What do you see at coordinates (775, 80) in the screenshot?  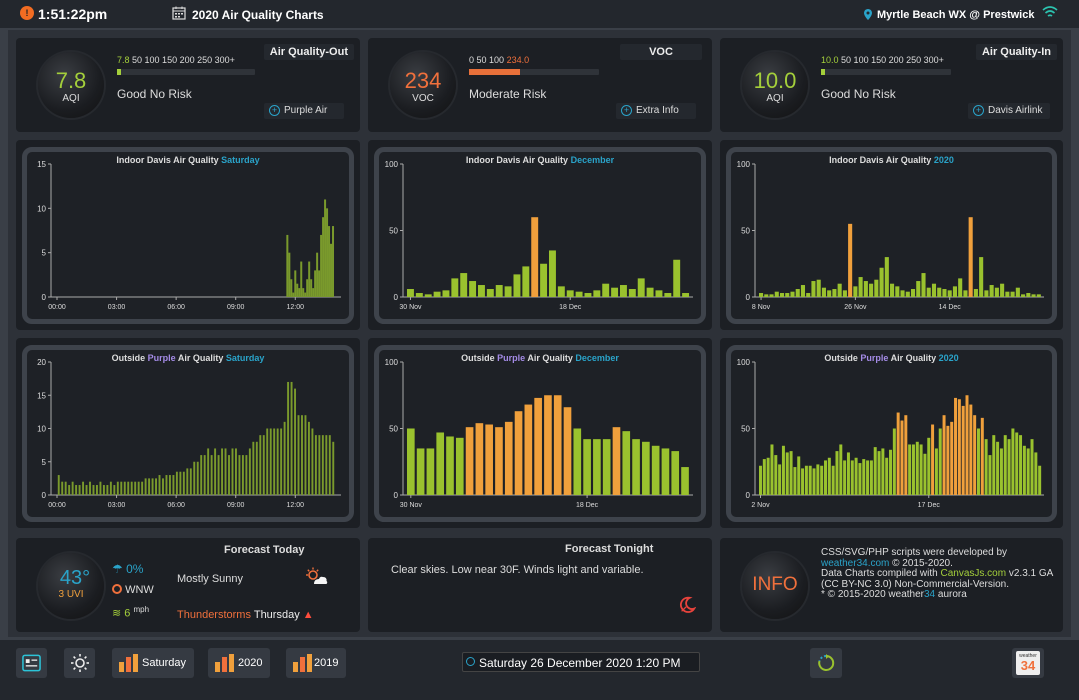 I see `aq-in-value: 10.0` at bounding box center [775, 80].